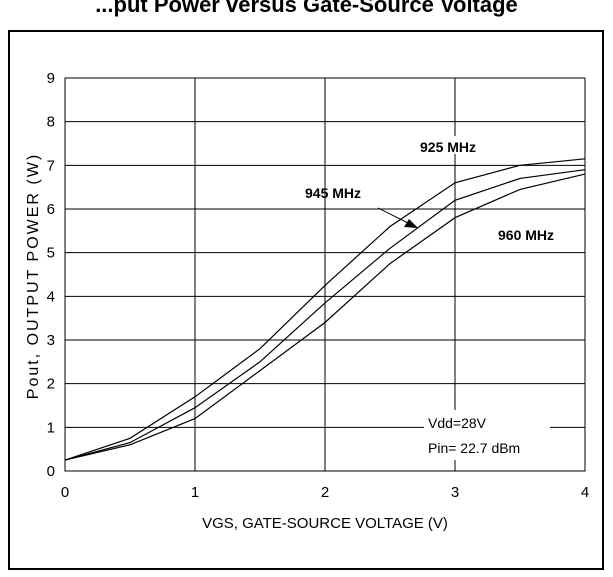 This screenshot has height=577, width=613. I want to click on y-tick-label: 9, so click(51, 78).